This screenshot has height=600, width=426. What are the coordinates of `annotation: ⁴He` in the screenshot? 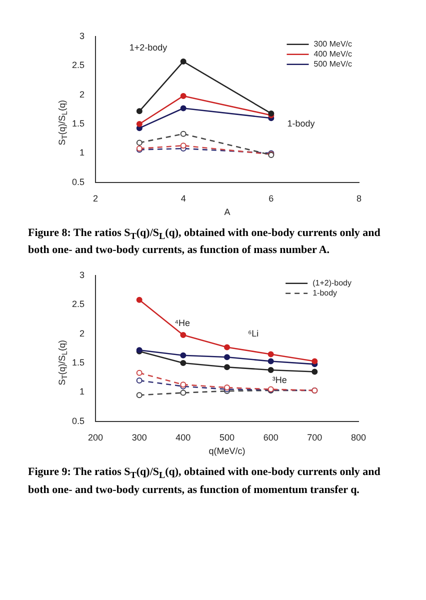 It's located at (182, 323).